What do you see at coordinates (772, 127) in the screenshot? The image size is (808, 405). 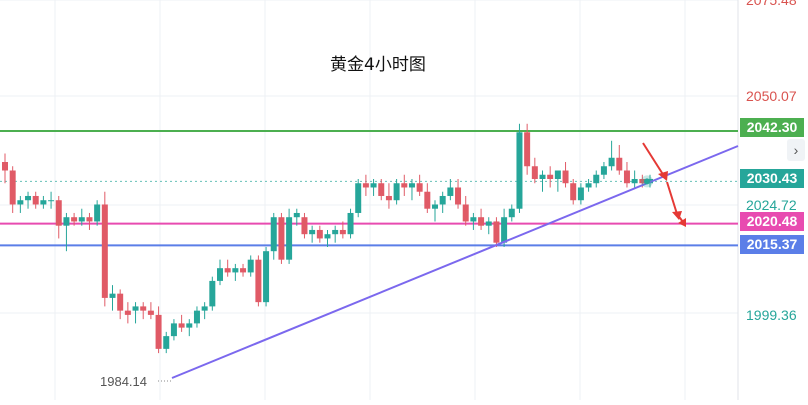 I see `price-tag-2042: 2042.30` at bounding box center [772, 127].